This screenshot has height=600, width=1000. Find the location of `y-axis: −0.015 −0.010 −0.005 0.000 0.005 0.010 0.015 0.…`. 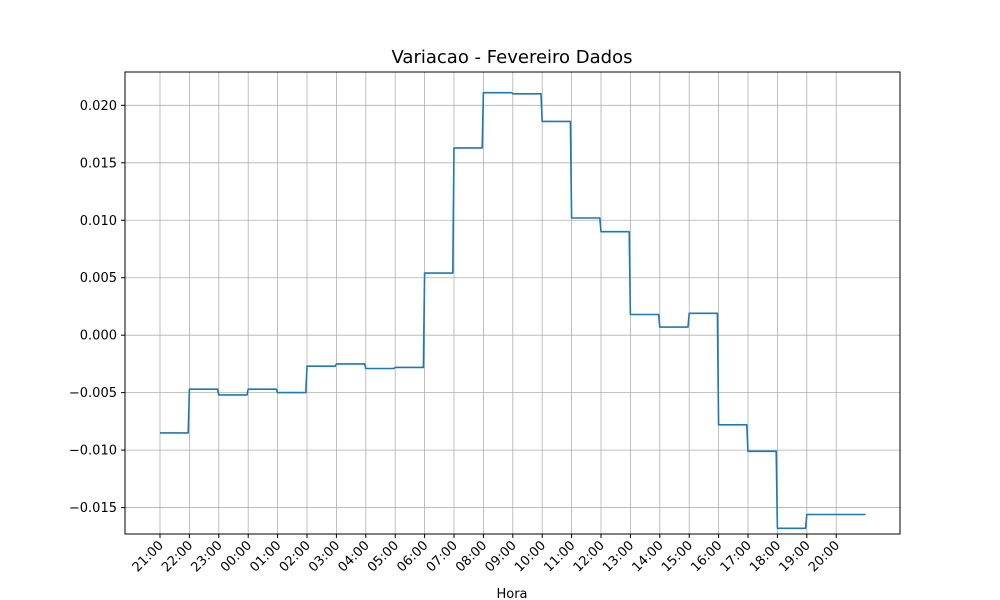

y-axis: −0.015 −0.010 −0.005 0.000 0.005 0.010 0.015 0.… is located at coordinates (97, 307).